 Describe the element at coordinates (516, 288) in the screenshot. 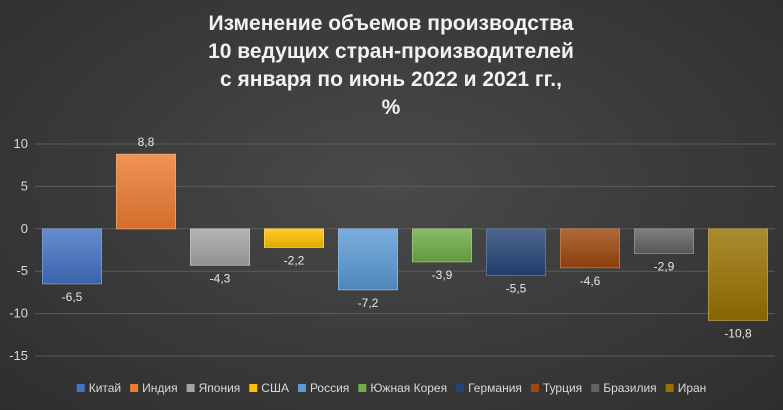

I see `data-label-7: -5,5` at that location.